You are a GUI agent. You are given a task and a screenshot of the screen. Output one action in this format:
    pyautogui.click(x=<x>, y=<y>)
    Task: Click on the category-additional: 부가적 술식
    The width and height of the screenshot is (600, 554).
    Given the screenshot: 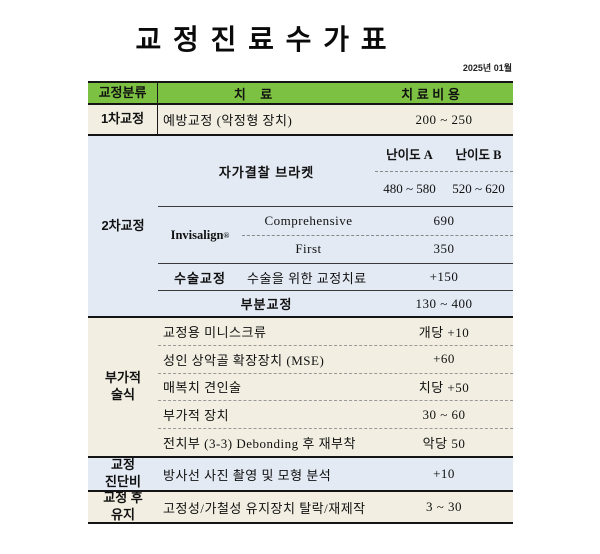 What is the action you would take?
    pyautogui.click(x=123, y=387)
    